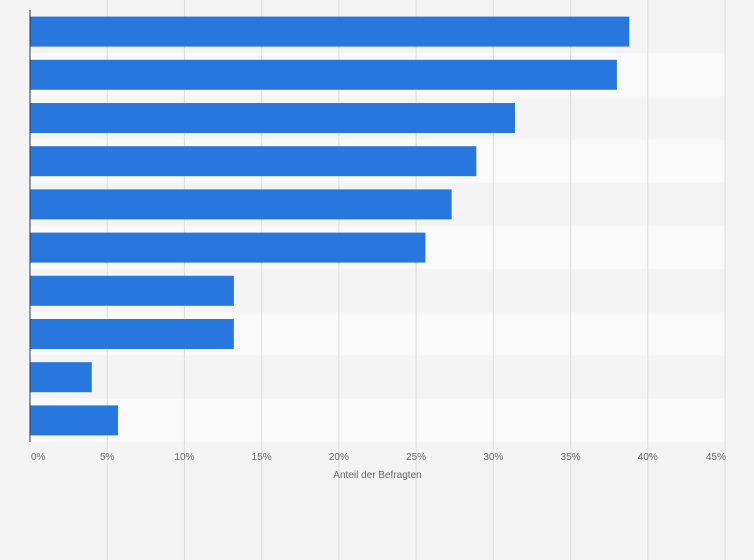 This screenshot has height=560, width=754. What do you see at coordinates (416, 457) in the screenshot?
I see `x-tick-label: 25%` at bounding box center [416, 457].